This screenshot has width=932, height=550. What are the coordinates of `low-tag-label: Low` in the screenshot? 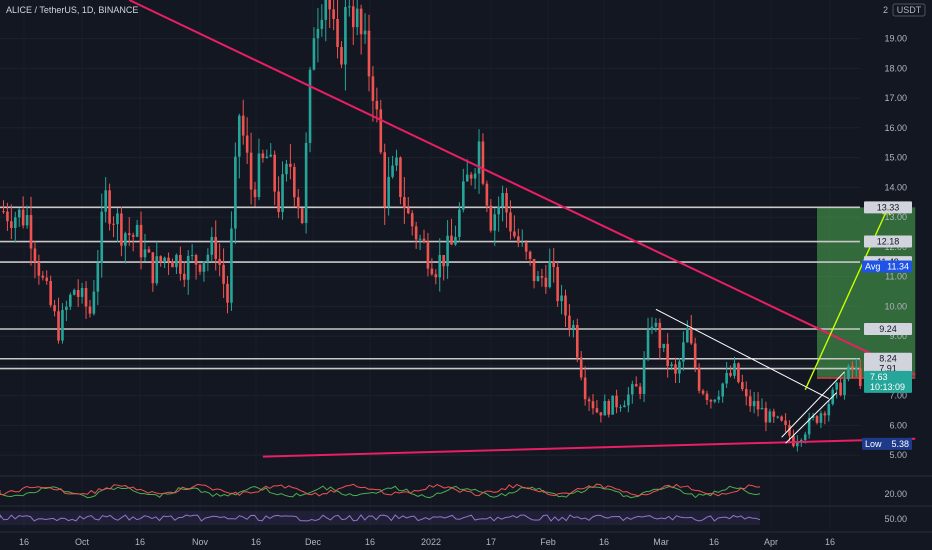 It's located at (873, 444).